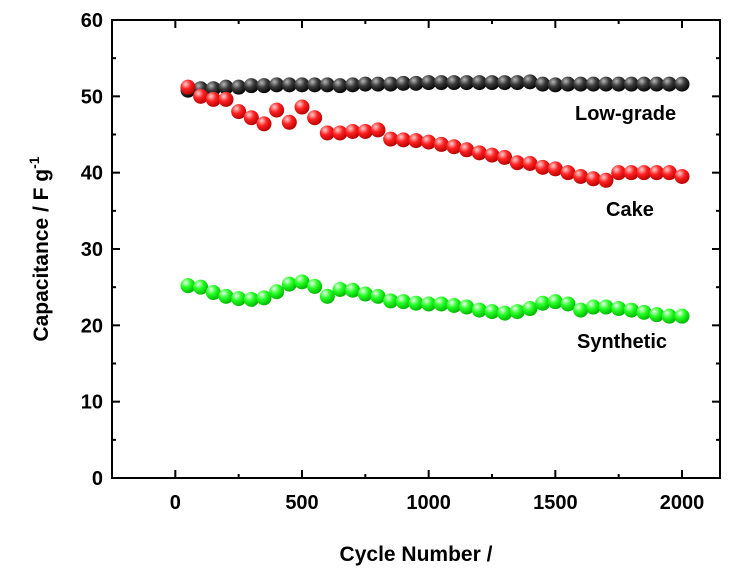  Describe the element at coordinates (39, 248) in the screenshot. I see `y-axis-title: Capacitance / F g-1` at that location.